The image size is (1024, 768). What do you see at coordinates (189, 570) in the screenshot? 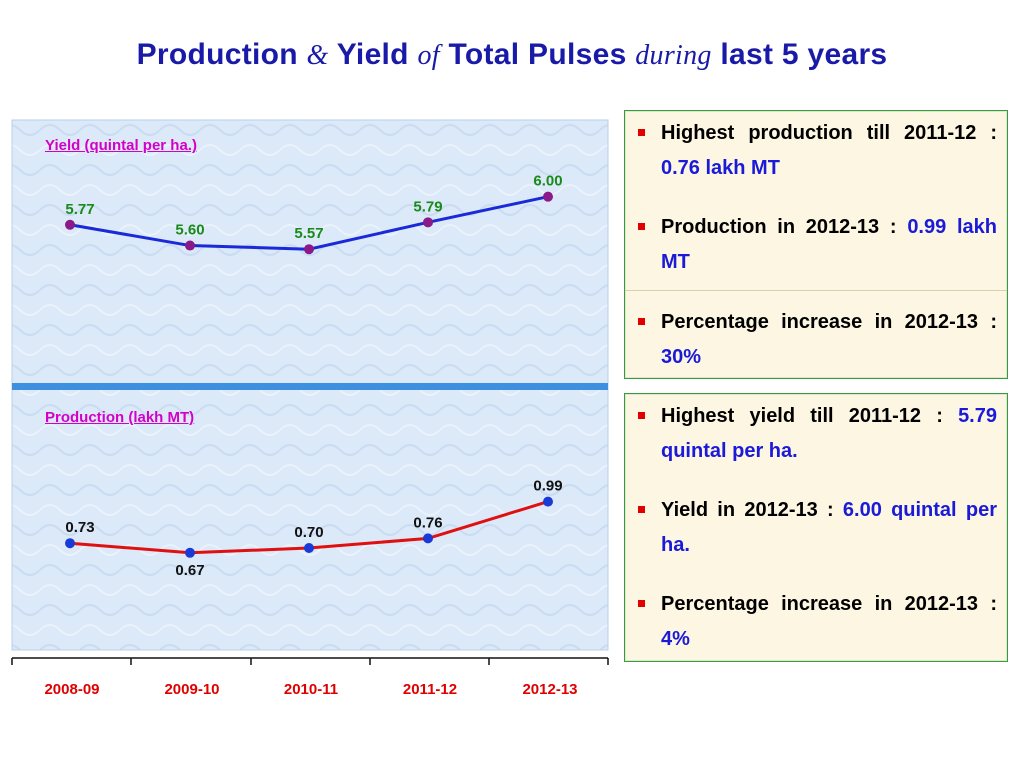
I see `data-label-1-1: 0.67` at bounding box center [189, 570].